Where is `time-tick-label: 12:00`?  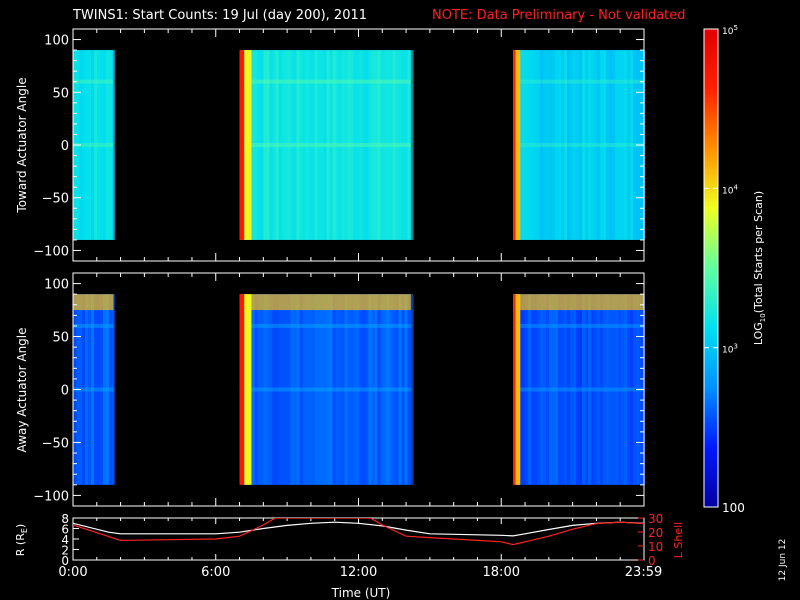 time-tick-label: 12:00 is located at coordinates (358, 572).